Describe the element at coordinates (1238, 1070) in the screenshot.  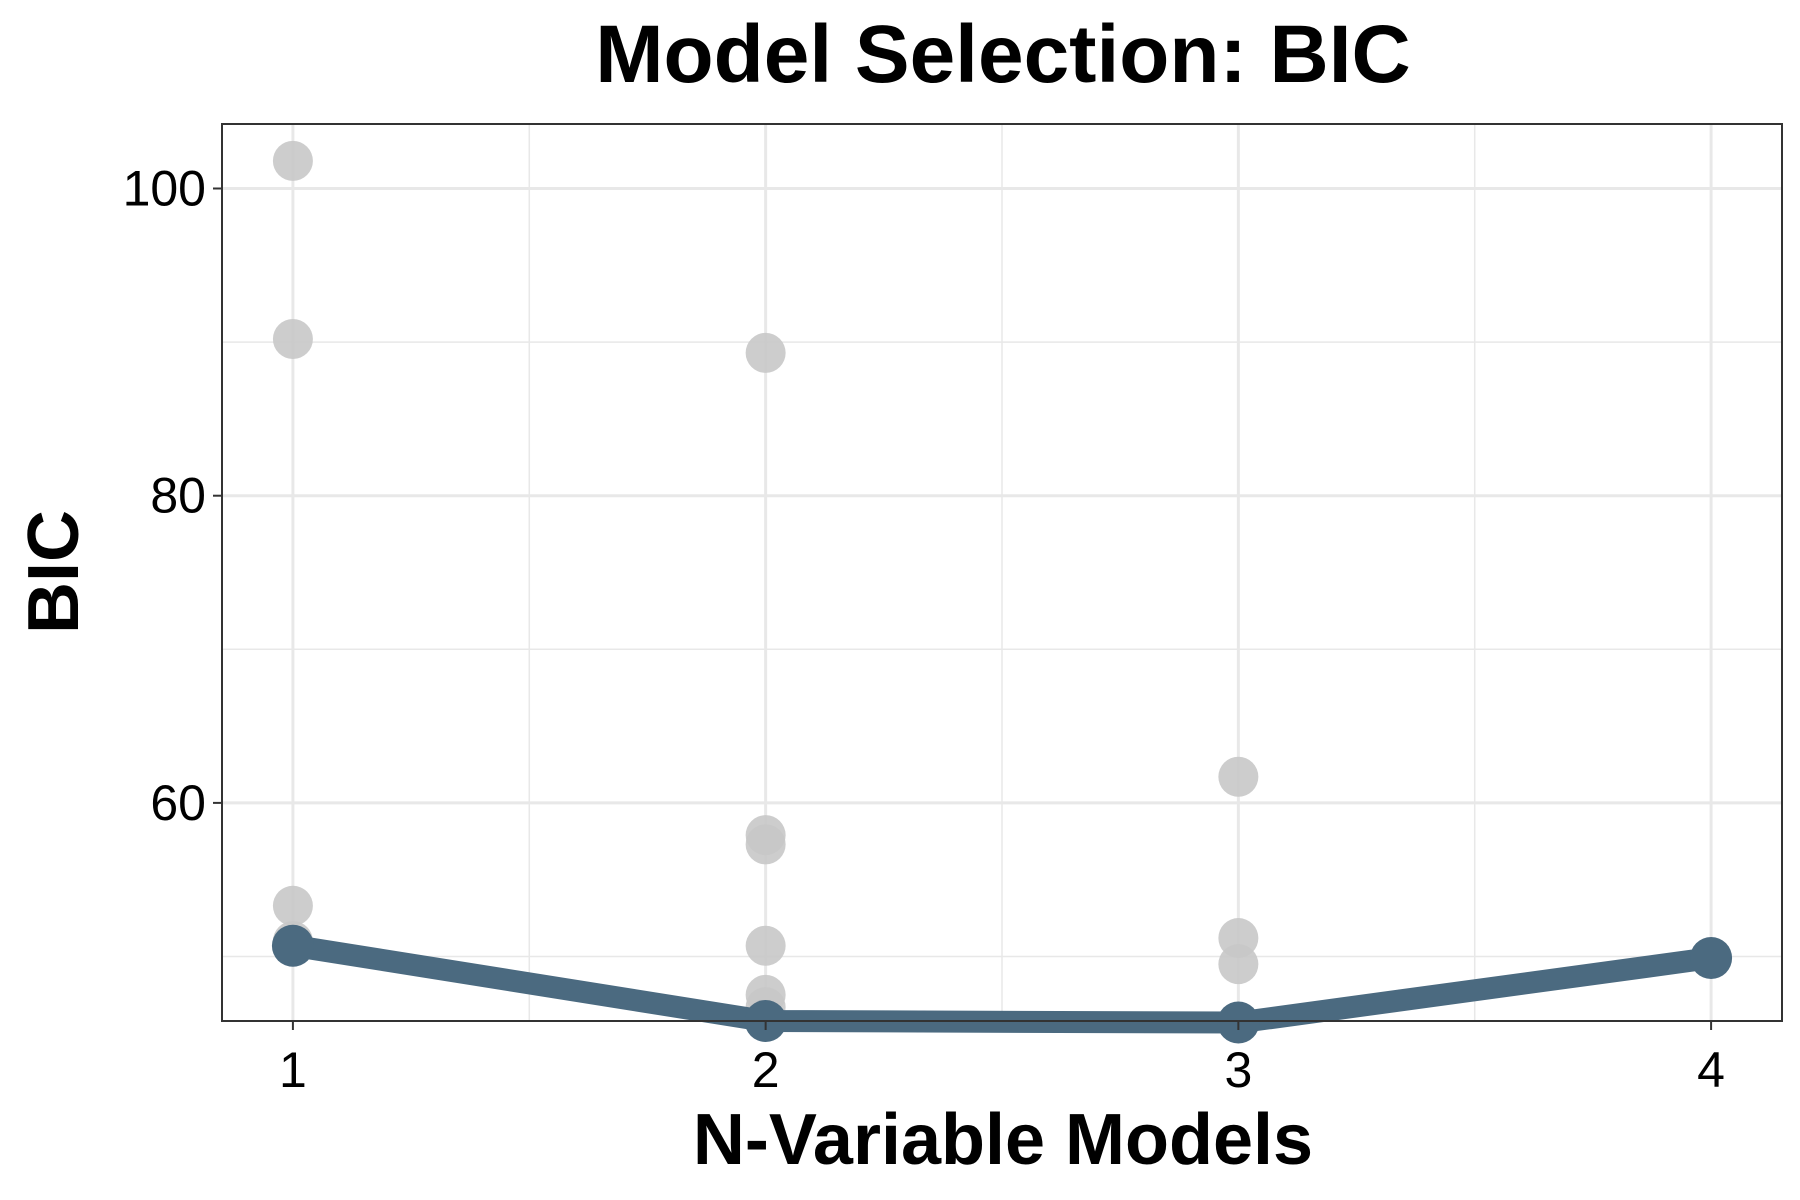
I see `x-tick-label: 3` at that location.